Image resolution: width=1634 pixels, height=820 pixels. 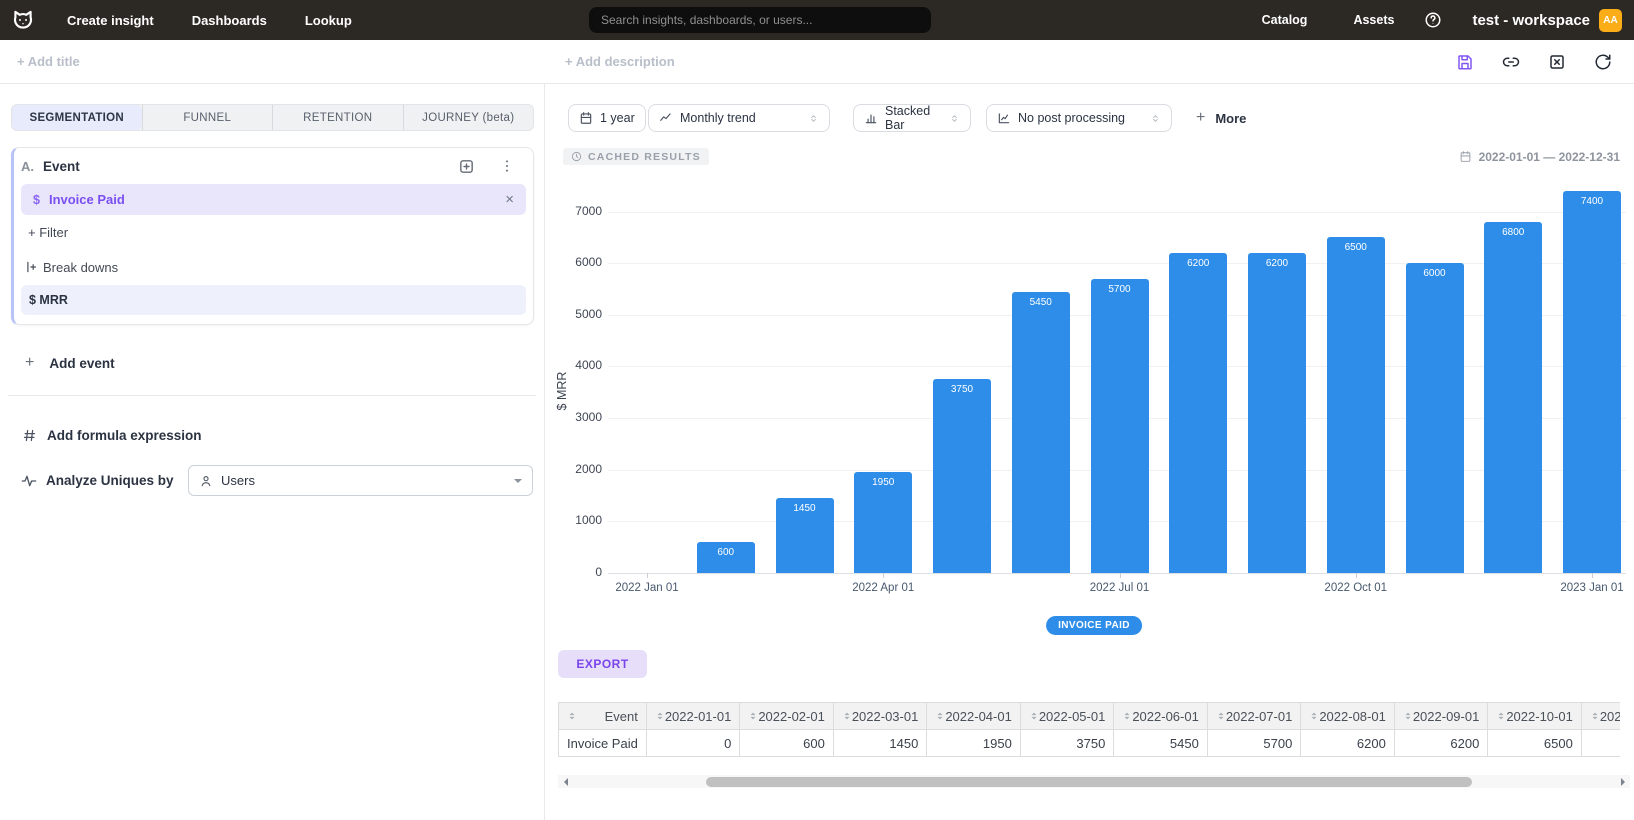 What do you see at coordinates (468, 117) in the screenshot?
I see `tab-journey-beta: JOURNEY (beta)` at bounding box center [468, 117].